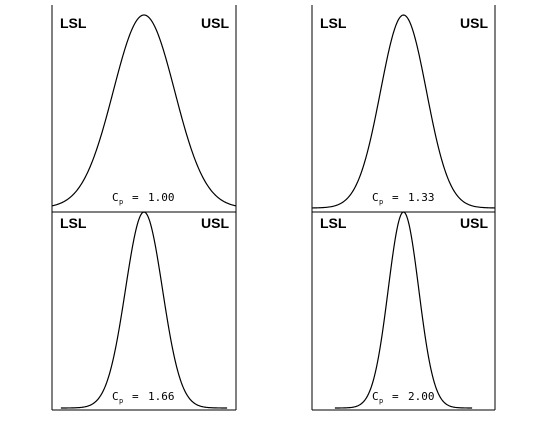 The height and width of the screenshot is (425, 550). What do you see at coordinates (403, 397) in the screenshot?
I see `cp-annotation: C p = 2.00` at bounding box center [403, 397].